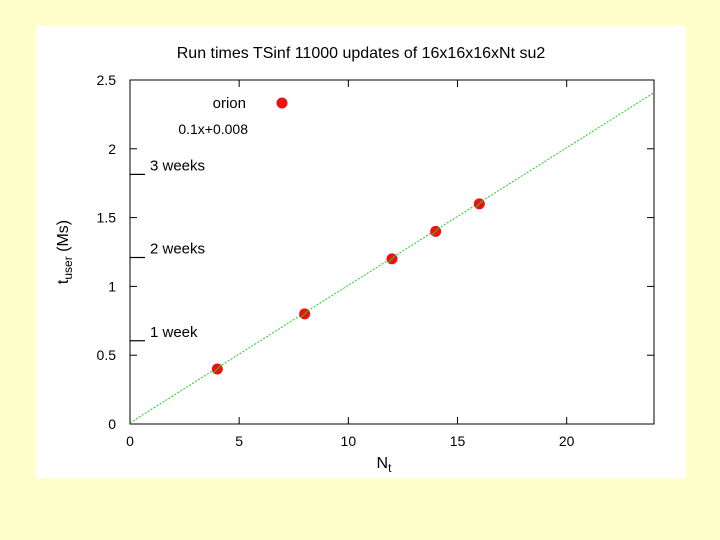 The image size is (720, 540). I want to click on duration-annotations: 3 weeks 2 weeks 1 week, so click(167, 249).